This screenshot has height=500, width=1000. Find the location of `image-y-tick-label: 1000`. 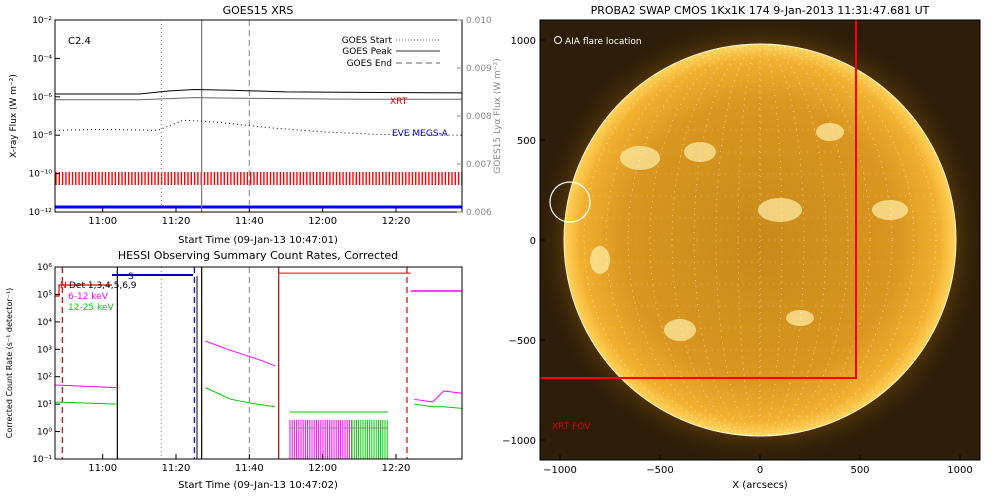

image-y-tick-label: 1000 is located at coordinates (523, 41).